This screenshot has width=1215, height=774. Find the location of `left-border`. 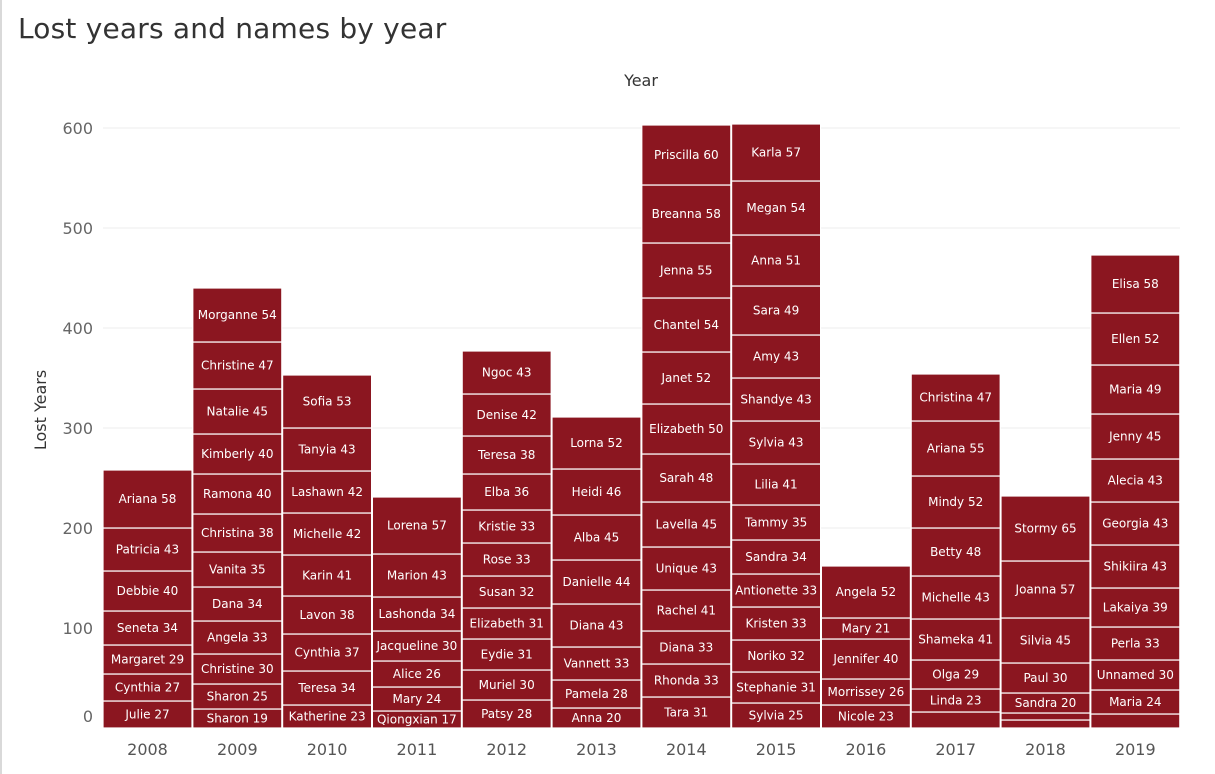

left-border is located at coordinates (1, 387).